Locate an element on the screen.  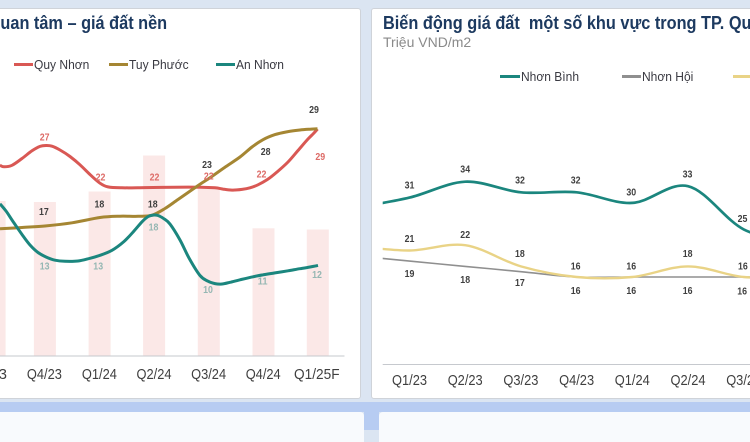
svg-text: 11 is located at coordinates (263, 282).